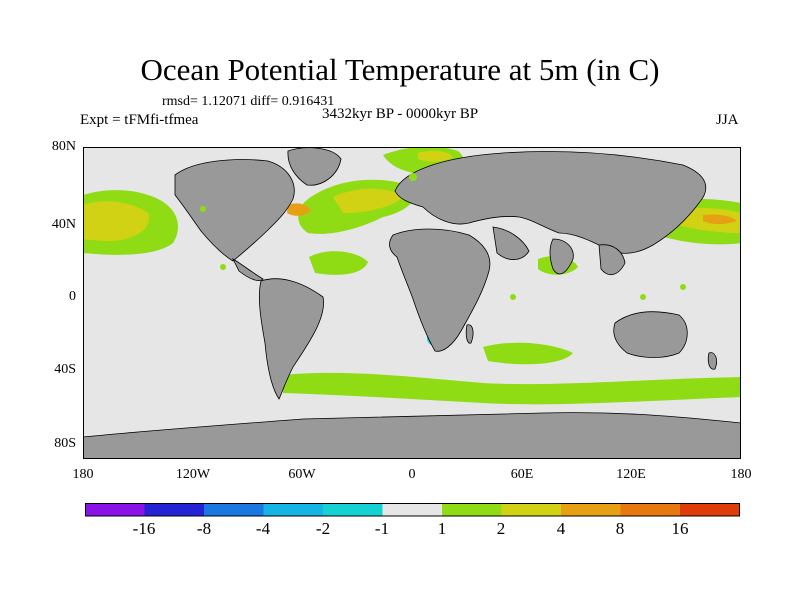 Image resolution: width=800 pixels, height=600 pixels. What do you see at coordinates (712, 361) in the screenshot?
I see `land-new-zealand` at bounding box center [712, 361].